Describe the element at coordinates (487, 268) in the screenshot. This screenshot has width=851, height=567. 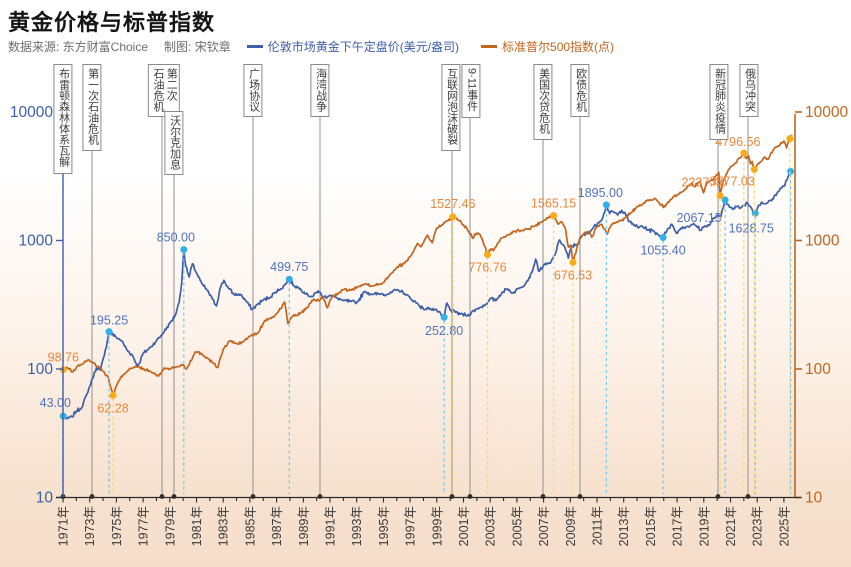
I see `marker-label: 776.76` at that location.